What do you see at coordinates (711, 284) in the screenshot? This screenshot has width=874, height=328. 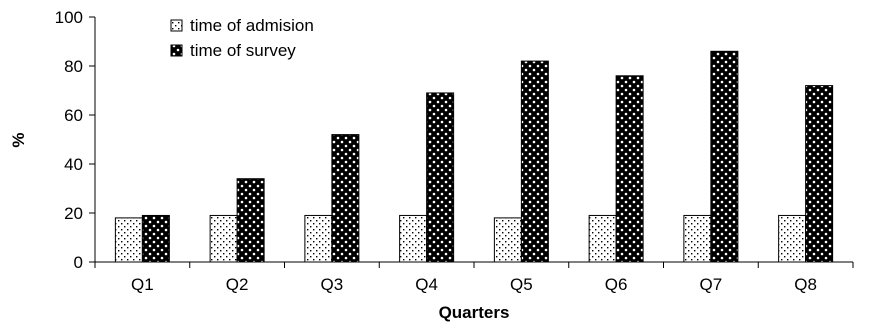 I see `x-tick-label-q7: Q7` at bounding box center [711, 284].